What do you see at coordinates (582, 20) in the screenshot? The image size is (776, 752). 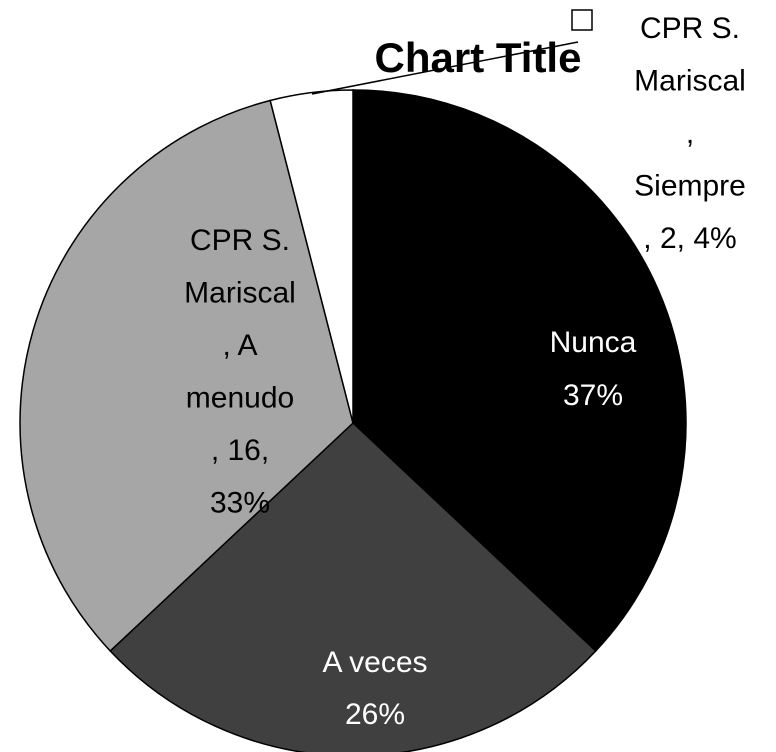 I see `legend-marker` at bounding box center [582, 20].